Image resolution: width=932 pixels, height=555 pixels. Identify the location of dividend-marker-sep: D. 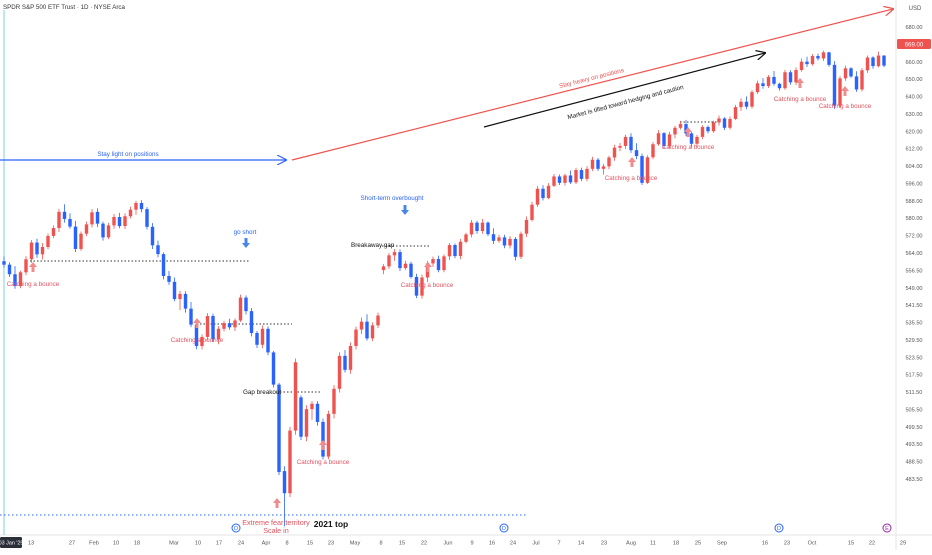
(779, 528).